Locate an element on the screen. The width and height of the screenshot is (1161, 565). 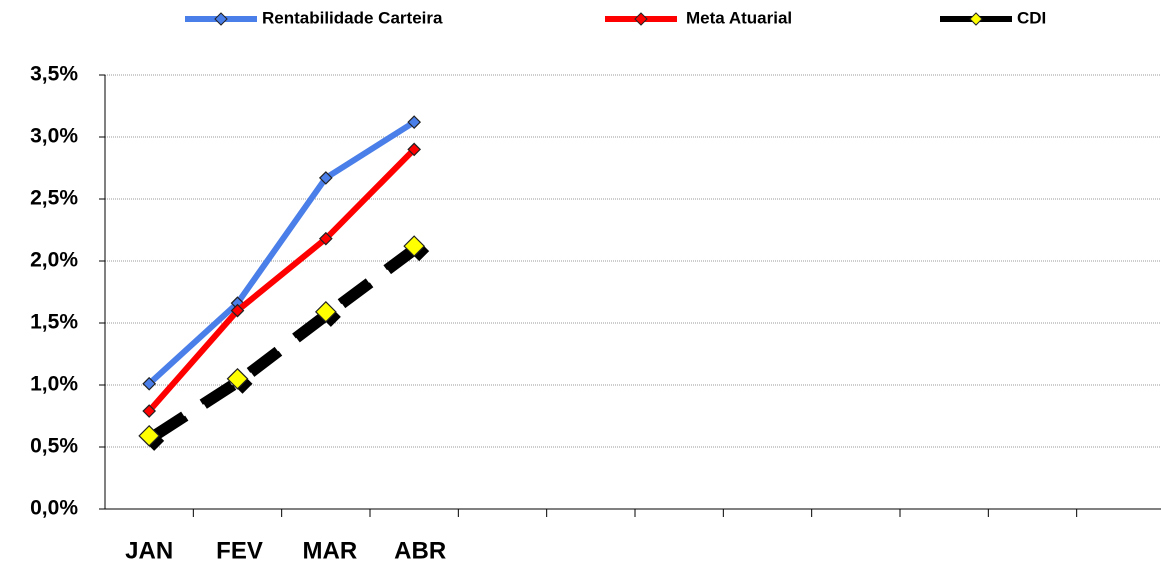
y-tick-label: 3,0% is located at coordinates (54, 136).